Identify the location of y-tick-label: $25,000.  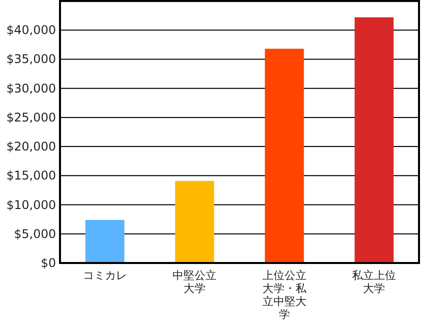
(31, 117).